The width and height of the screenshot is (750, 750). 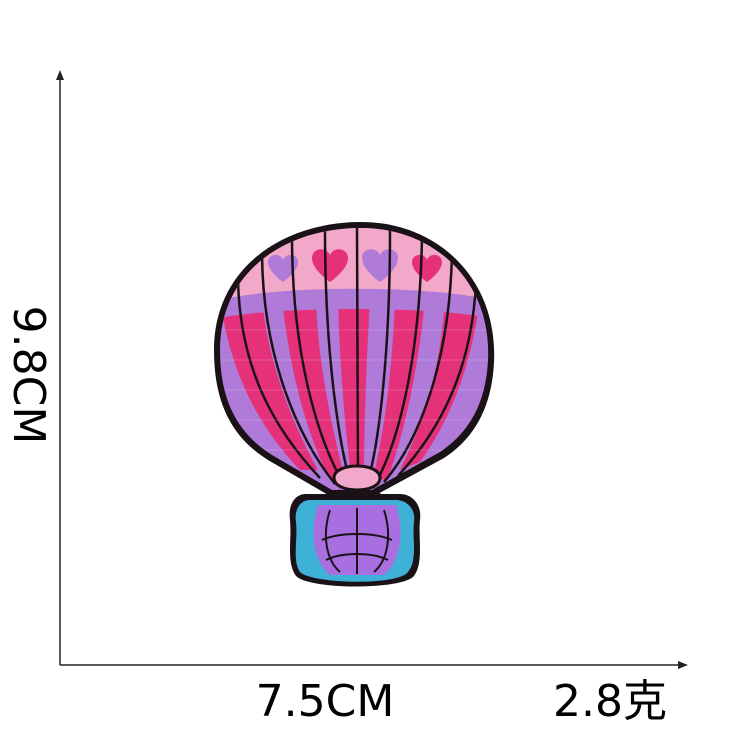 I want to click on burner-ring, so click(x=357, y=478).